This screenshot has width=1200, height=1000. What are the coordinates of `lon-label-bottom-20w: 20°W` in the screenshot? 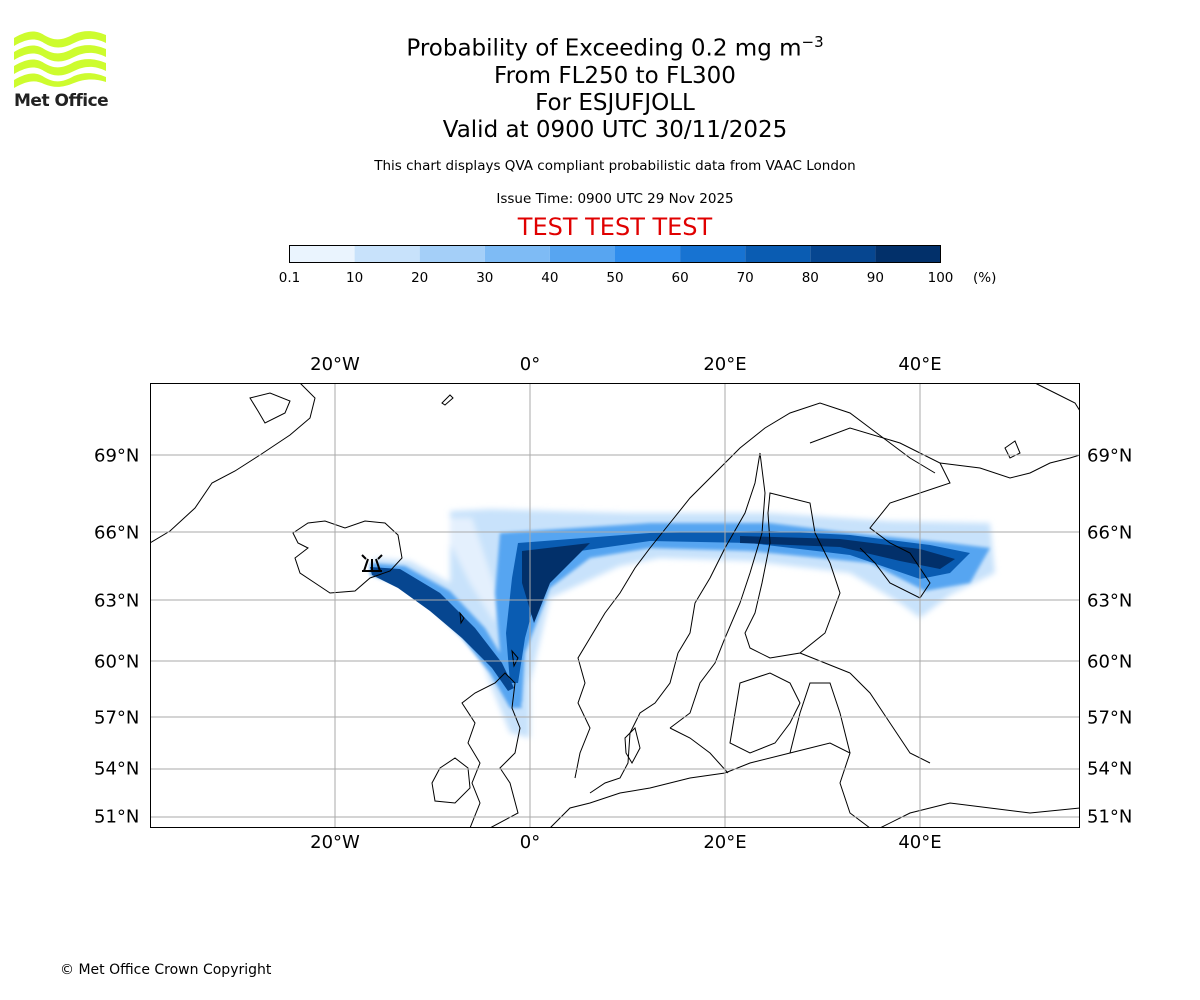 It's located at (335, 842).